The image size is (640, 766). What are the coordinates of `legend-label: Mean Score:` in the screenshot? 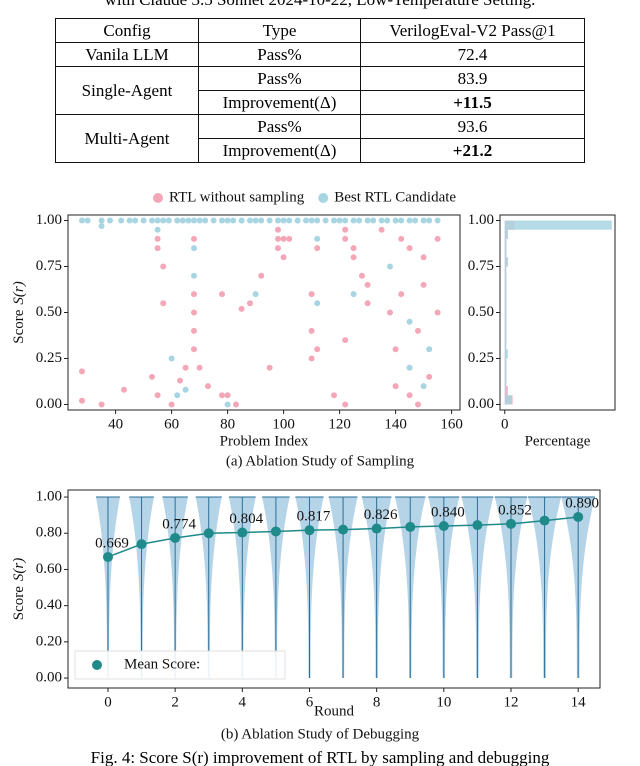 It's located at (162, 664).